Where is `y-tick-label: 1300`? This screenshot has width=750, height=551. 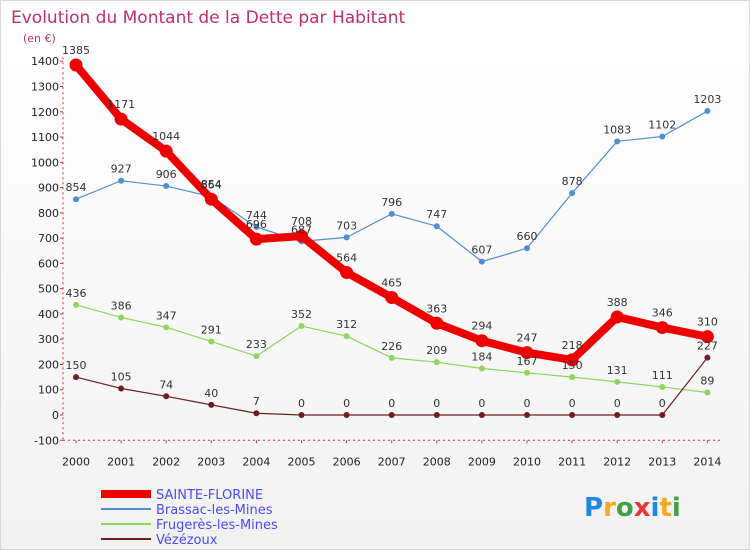
y-tick-label: 1300 is located at coordinates (45, 86).